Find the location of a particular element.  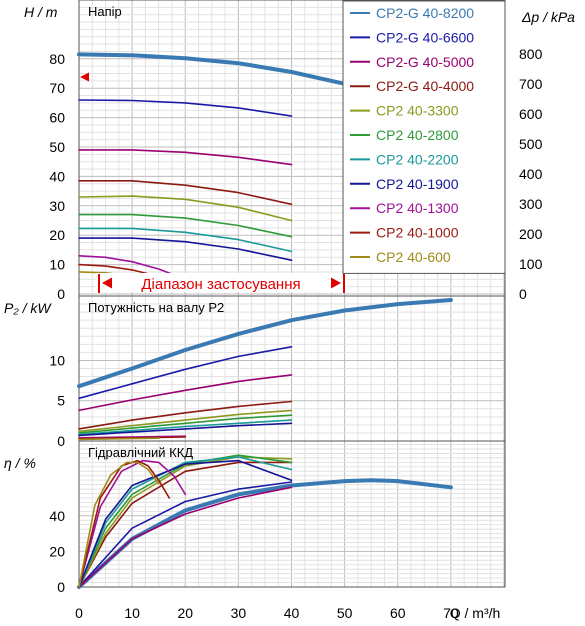

x-tick-label: 20 is located at coordinates (185, 613).